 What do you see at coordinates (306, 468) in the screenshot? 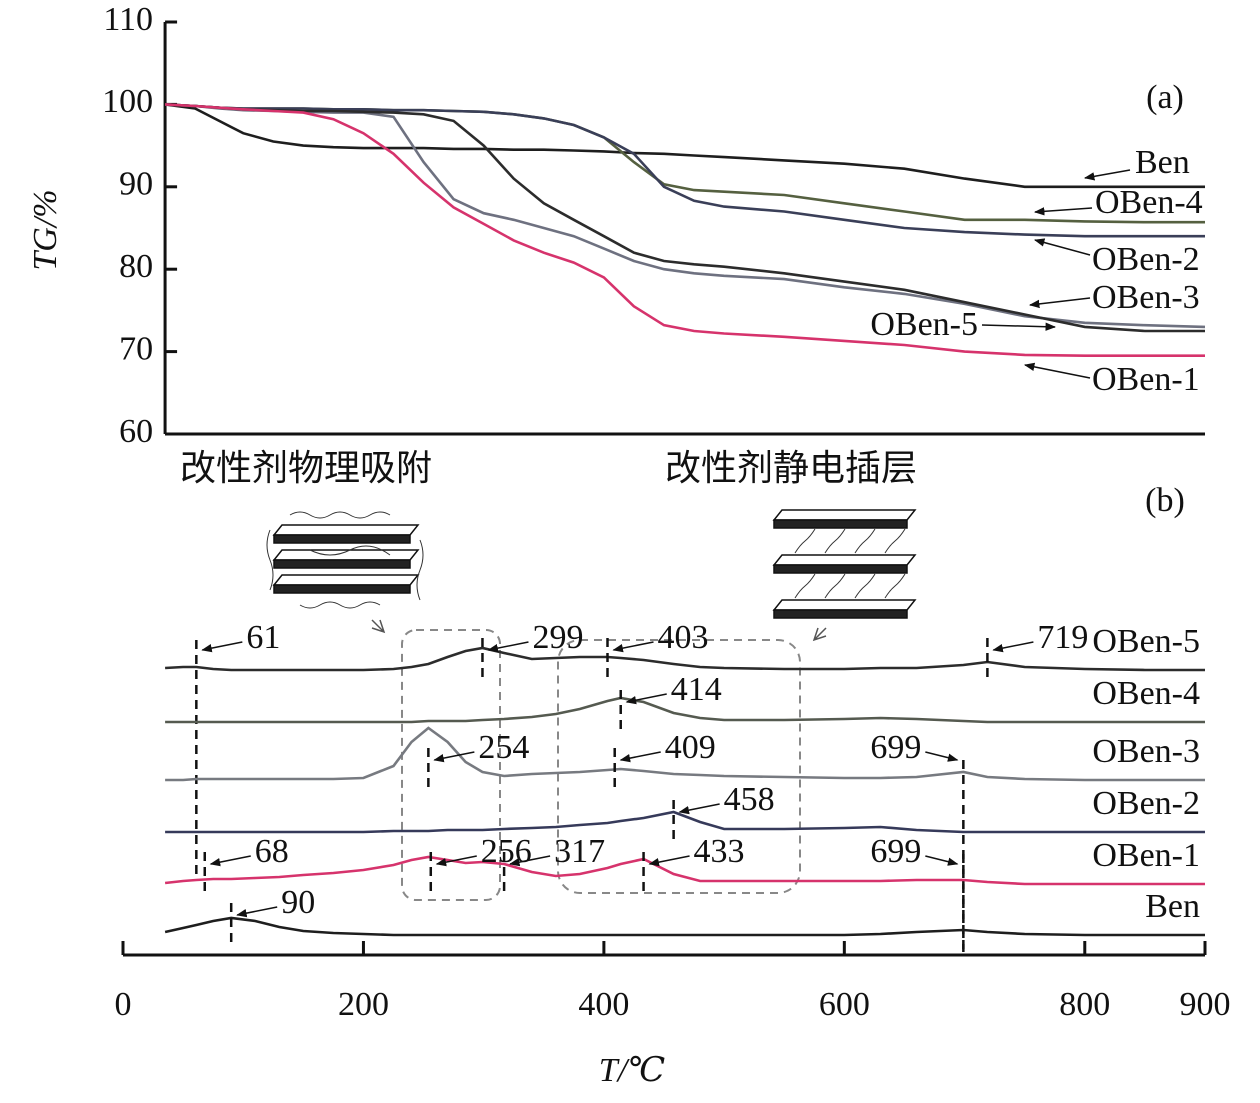
I see `annotation: 改性剂物理吸附` at bounding box center [306, 468].